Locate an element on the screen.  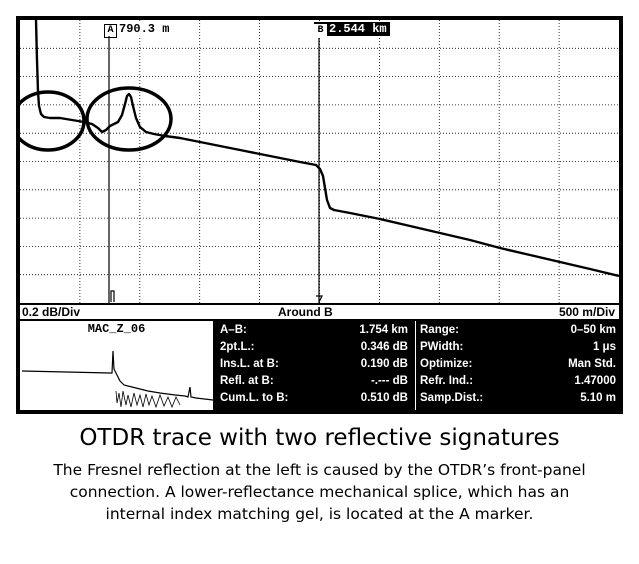
readout-row: 2pt.L.: 0.346 dB is located at coordinates (314, 347).